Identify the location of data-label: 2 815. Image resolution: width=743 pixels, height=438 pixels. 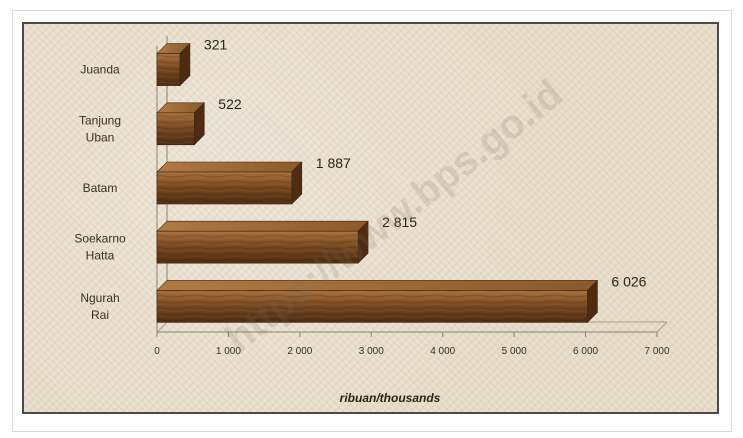
(399, 222).